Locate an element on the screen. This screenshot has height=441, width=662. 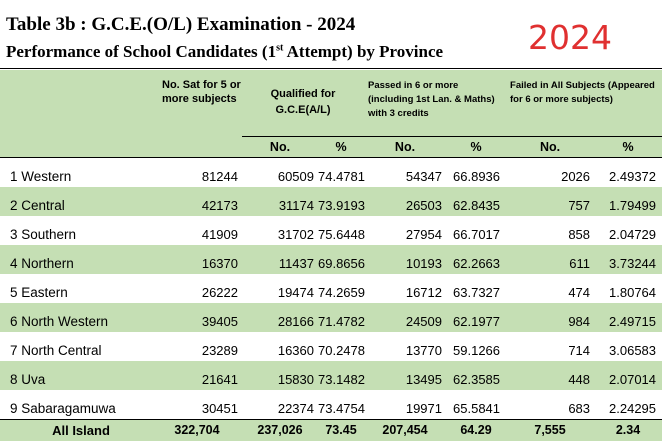
failed-pct: 2.49715 is located at coordinates (633, 321).